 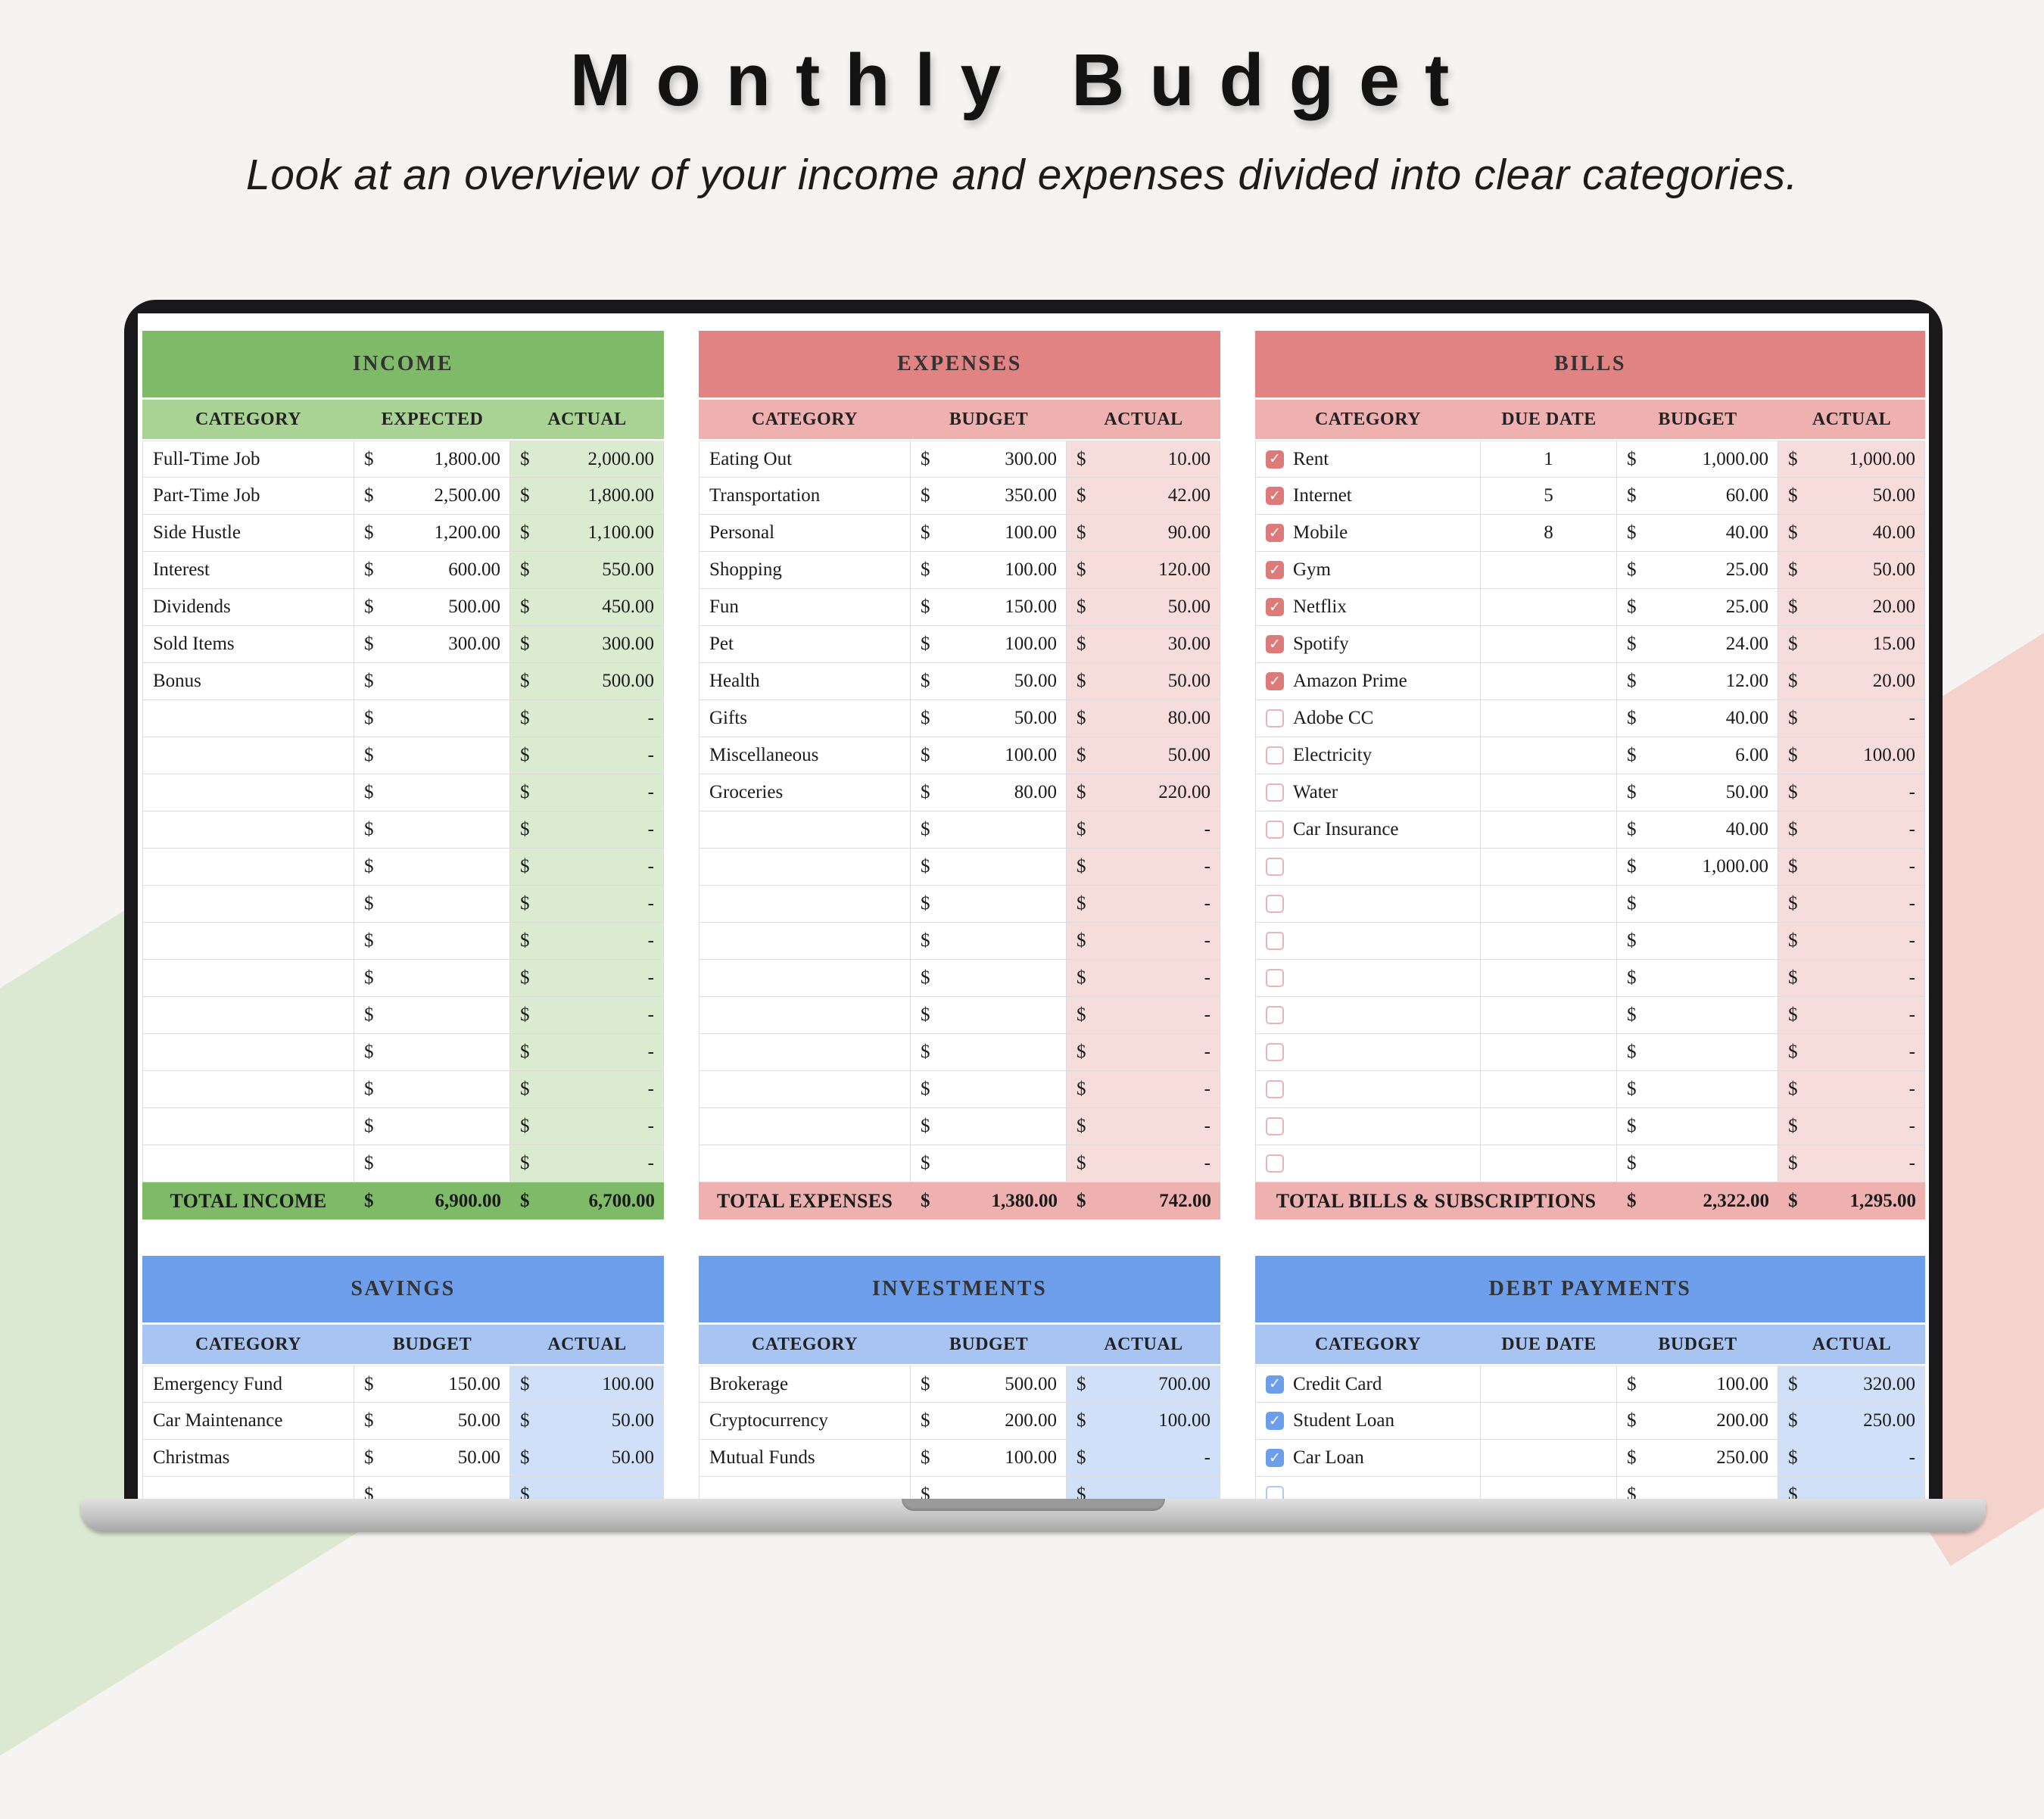 What do you see at coordinates (1143, 533) in the screenshot?
I see `actual-cell: $90.00` at bounding box center [1143, 533].